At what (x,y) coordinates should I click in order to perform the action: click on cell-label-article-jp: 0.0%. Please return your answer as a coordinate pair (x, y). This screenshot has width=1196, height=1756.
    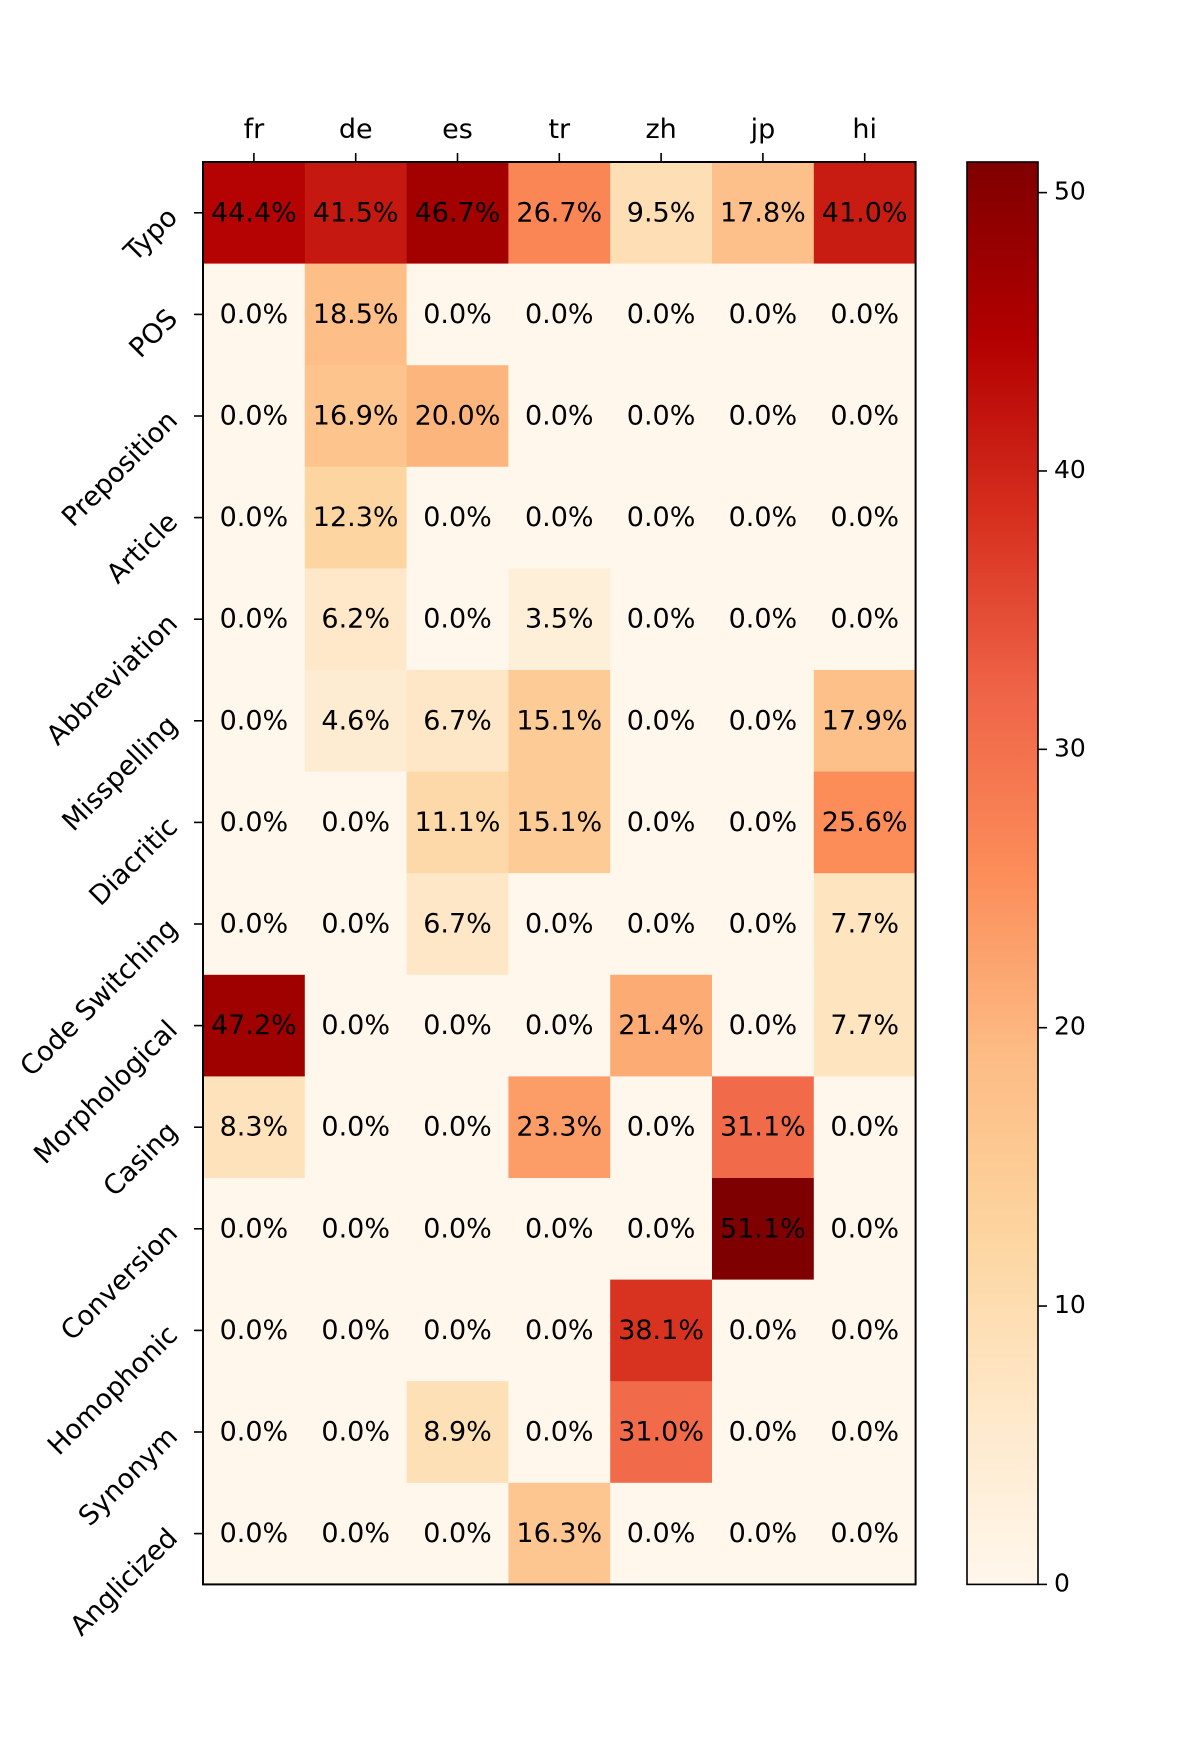
    Looking at the image, I should click on (763, 517).